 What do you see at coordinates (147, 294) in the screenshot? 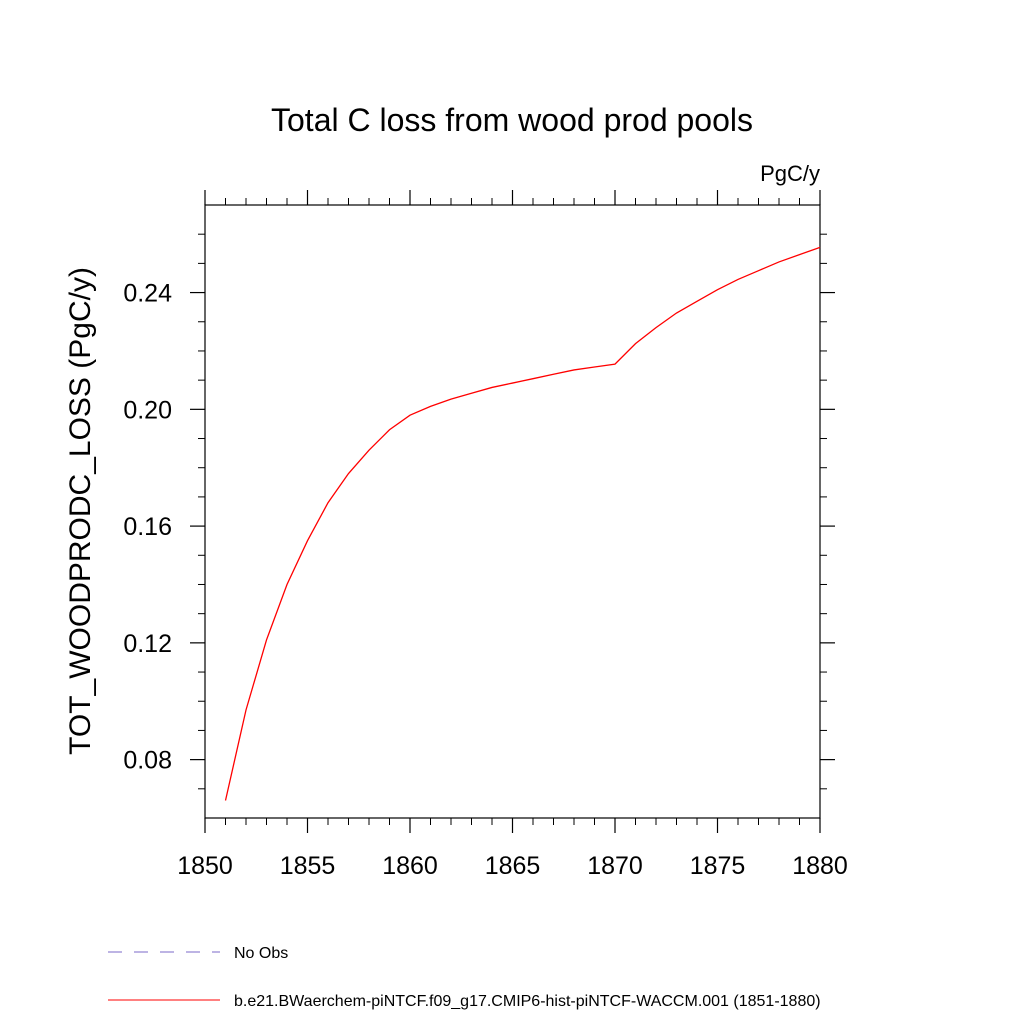
I see `y-tick-label: 0.24` at bounding box center [147, 294].